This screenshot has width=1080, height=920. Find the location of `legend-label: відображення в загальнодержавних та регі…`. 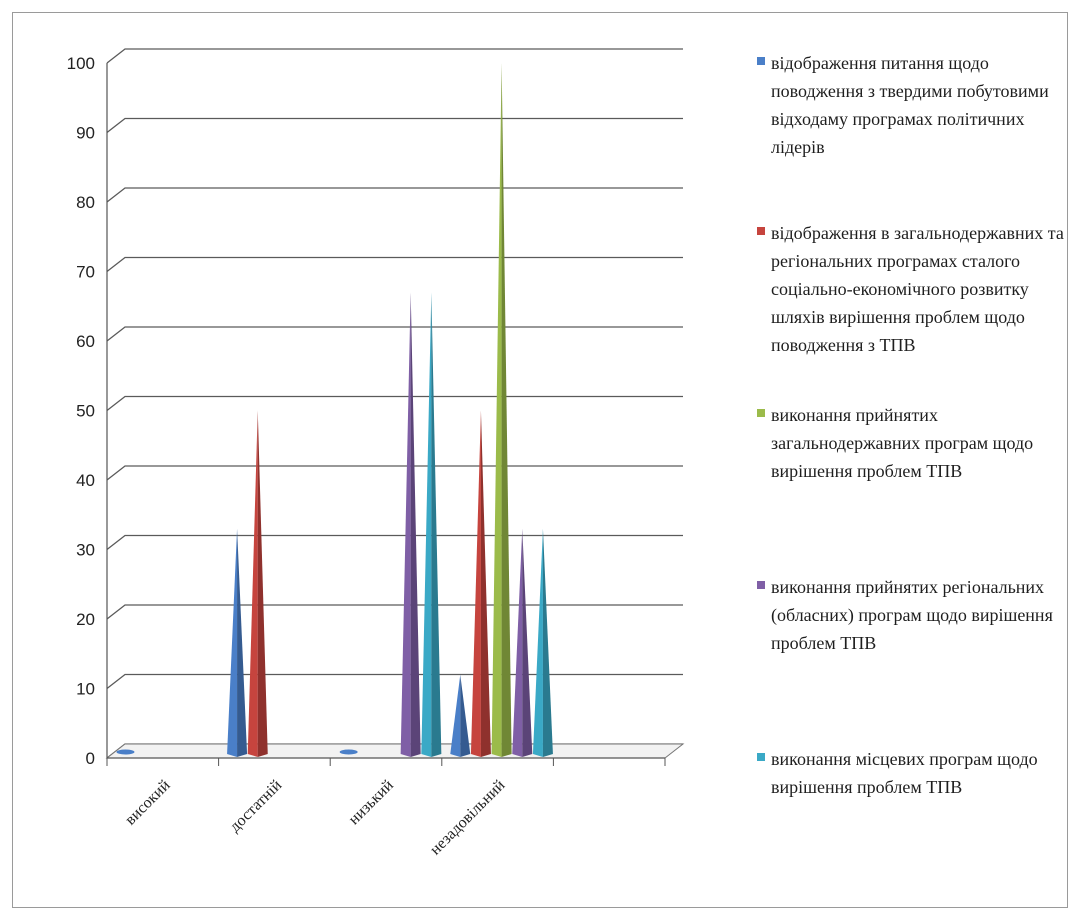

legend-label: відображення в загальнодержавних та регі… is located at coordinates (917, 289).